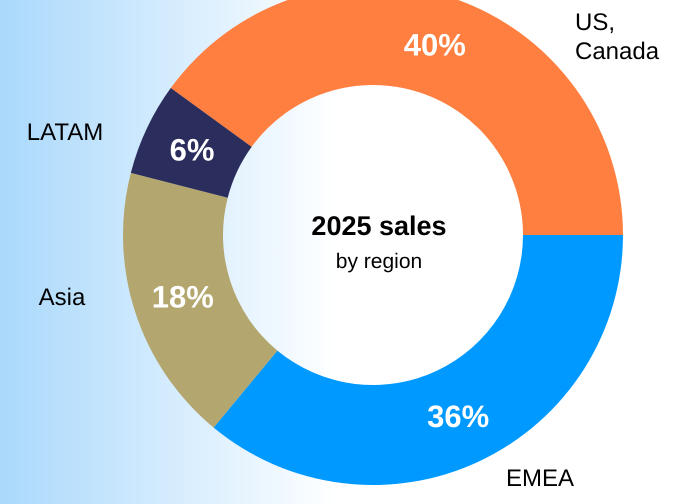  I want to click on slice-label: US, Canada, so click(617, 37).